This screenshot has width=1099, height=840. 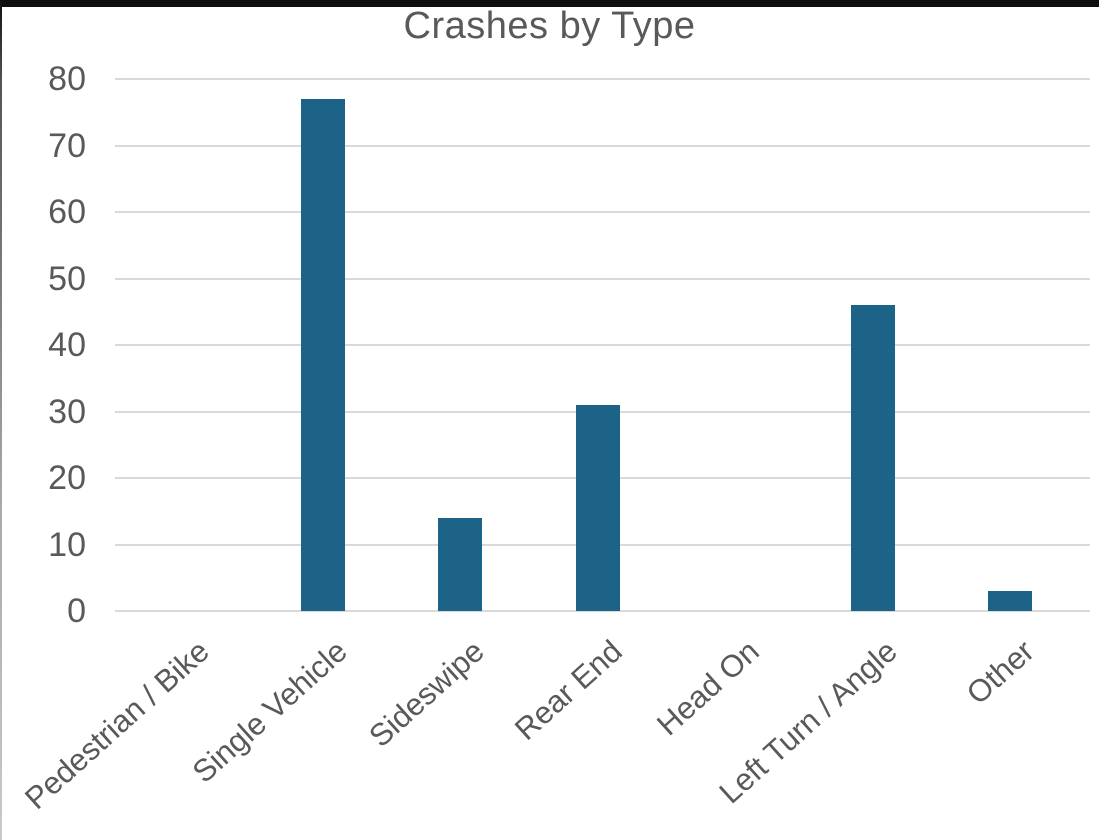 What do you see at coordinates (872, 458) in the screenshot?
I see `bar-left-turn-angle` at bounding box center [872, 458].